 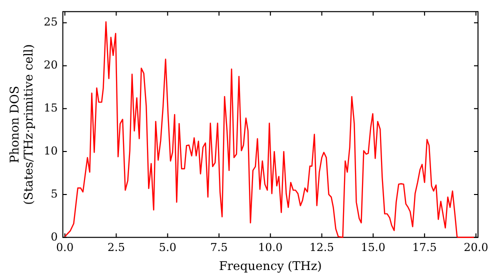 I want to click on x-tick-label: 5.0, so click(x=167, y=247).